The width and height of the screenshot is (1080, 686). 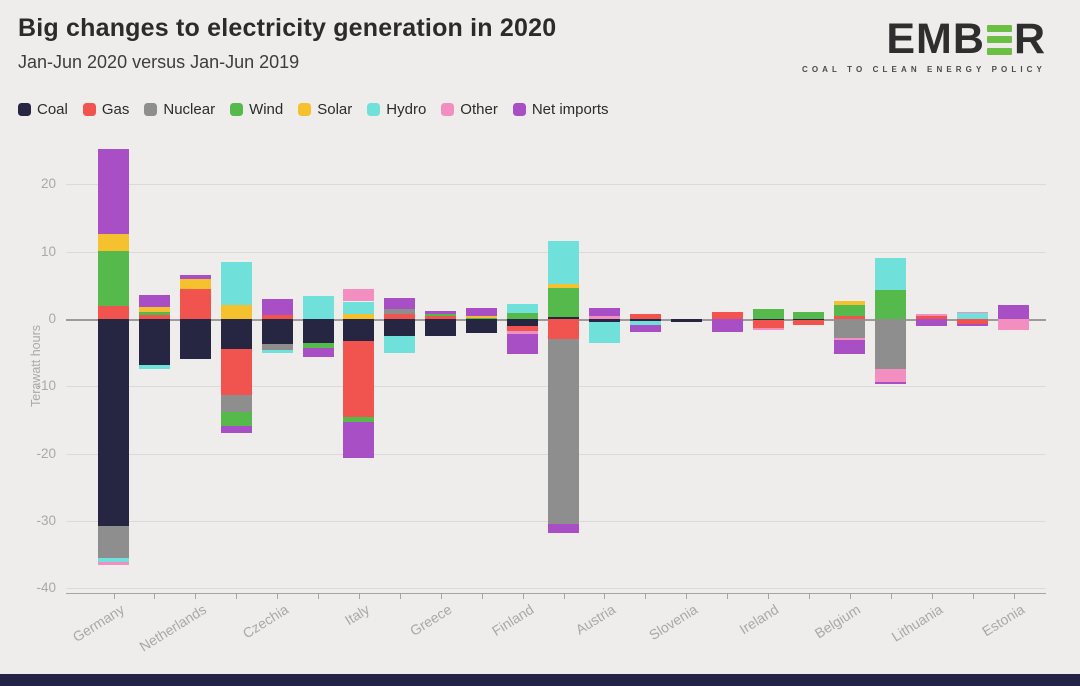 What do you see at coordinates (43, 109) in the screenshot?
I see `legend-item-coal: Coal` at bounding box center [43, 109].